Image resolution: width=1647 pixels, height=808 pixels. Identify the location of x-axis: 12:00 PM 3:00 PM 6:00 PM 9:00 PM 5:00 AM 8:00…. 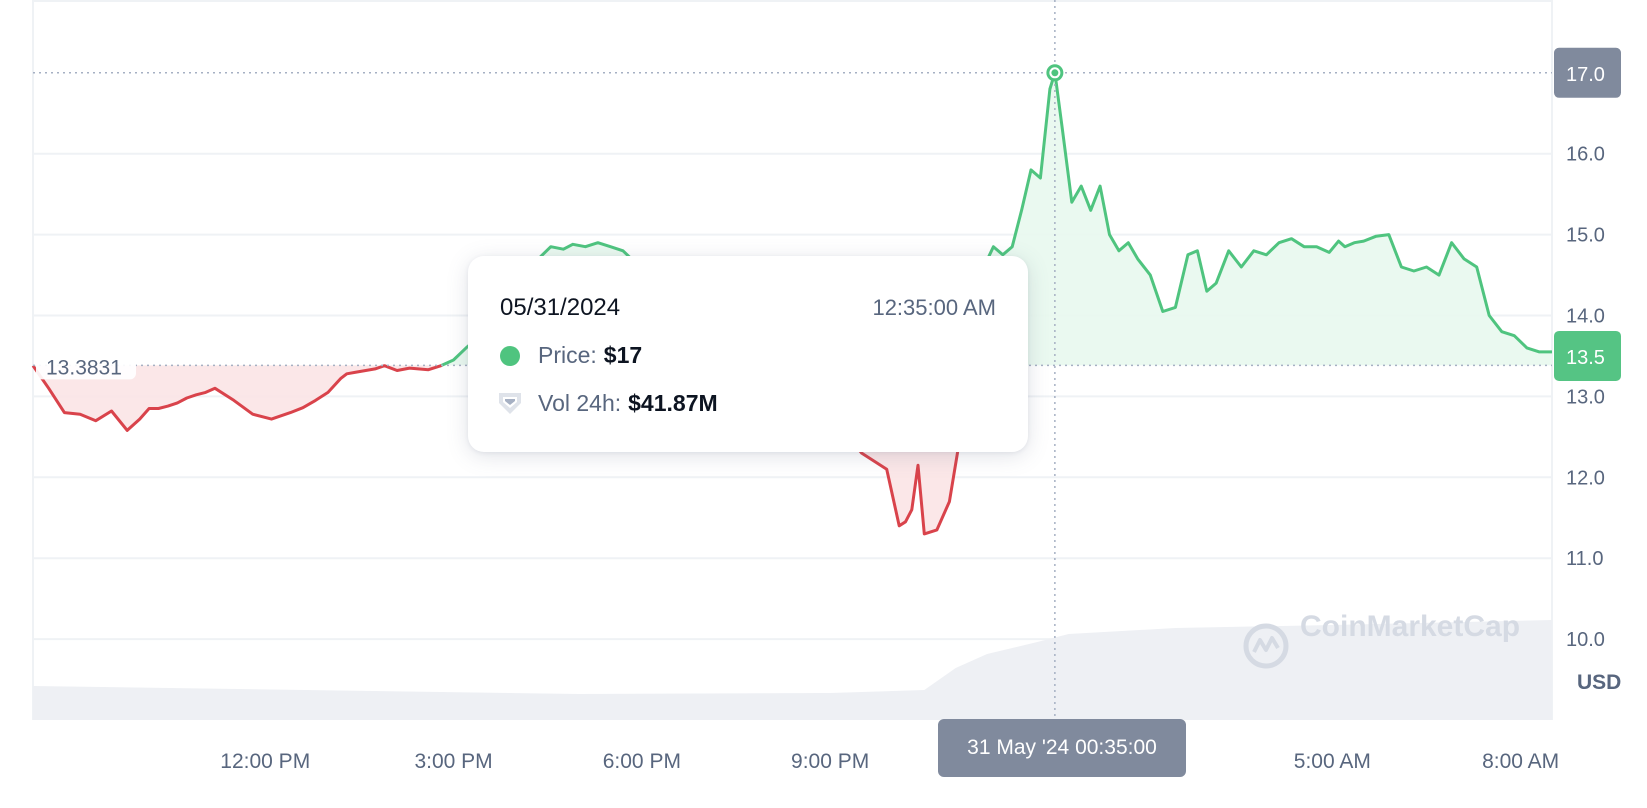
(889, 761).